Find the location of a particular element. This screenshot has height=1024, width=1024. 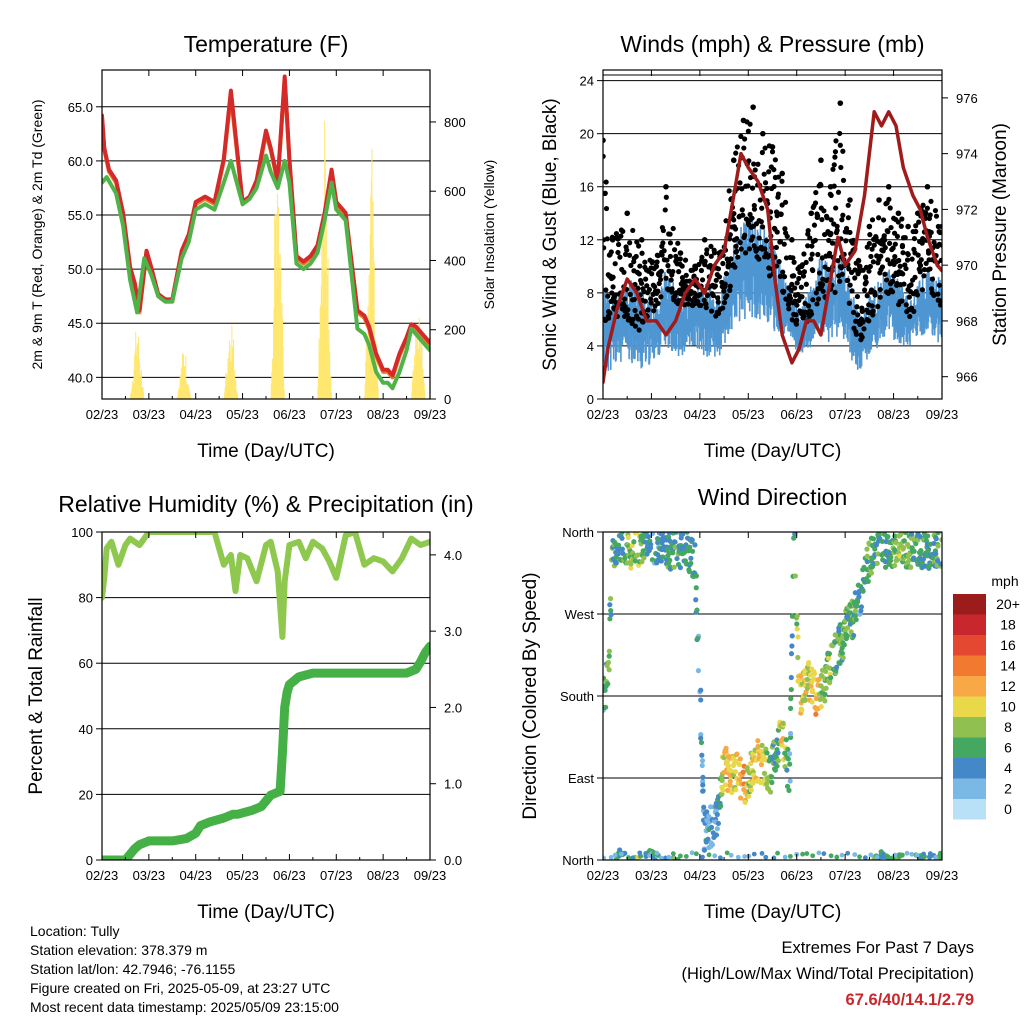

x-tick-label: 06/23 is located at coordinates (796, 414).